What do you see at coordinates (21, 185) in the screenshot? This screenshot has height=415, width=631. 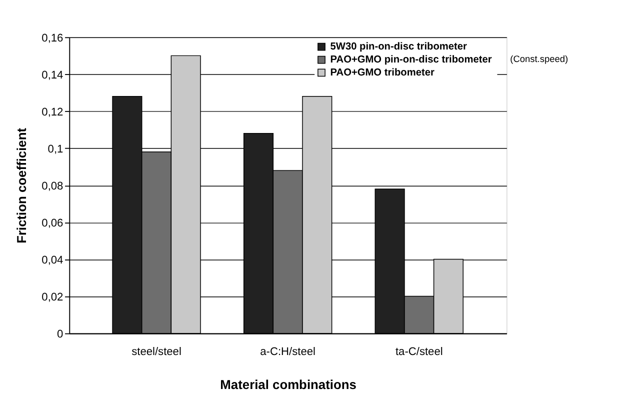 I see `y-axis-title: Friction coefficient` at bounding box center [21, 185].